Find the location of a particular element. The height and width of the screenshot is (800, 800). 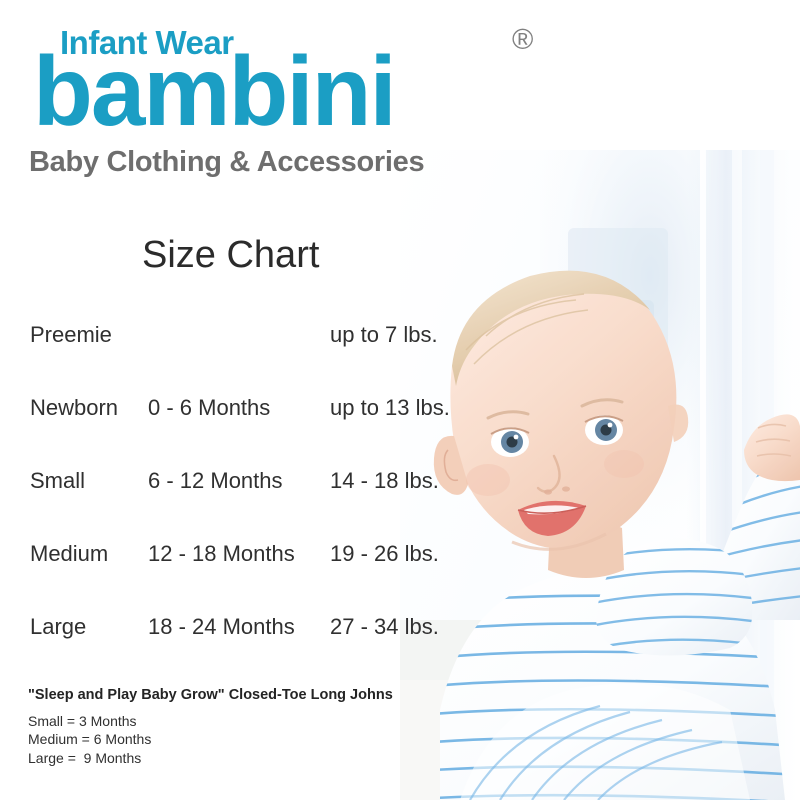

cell-age: 6 - 12 Months is located at coordinates (215, 480).